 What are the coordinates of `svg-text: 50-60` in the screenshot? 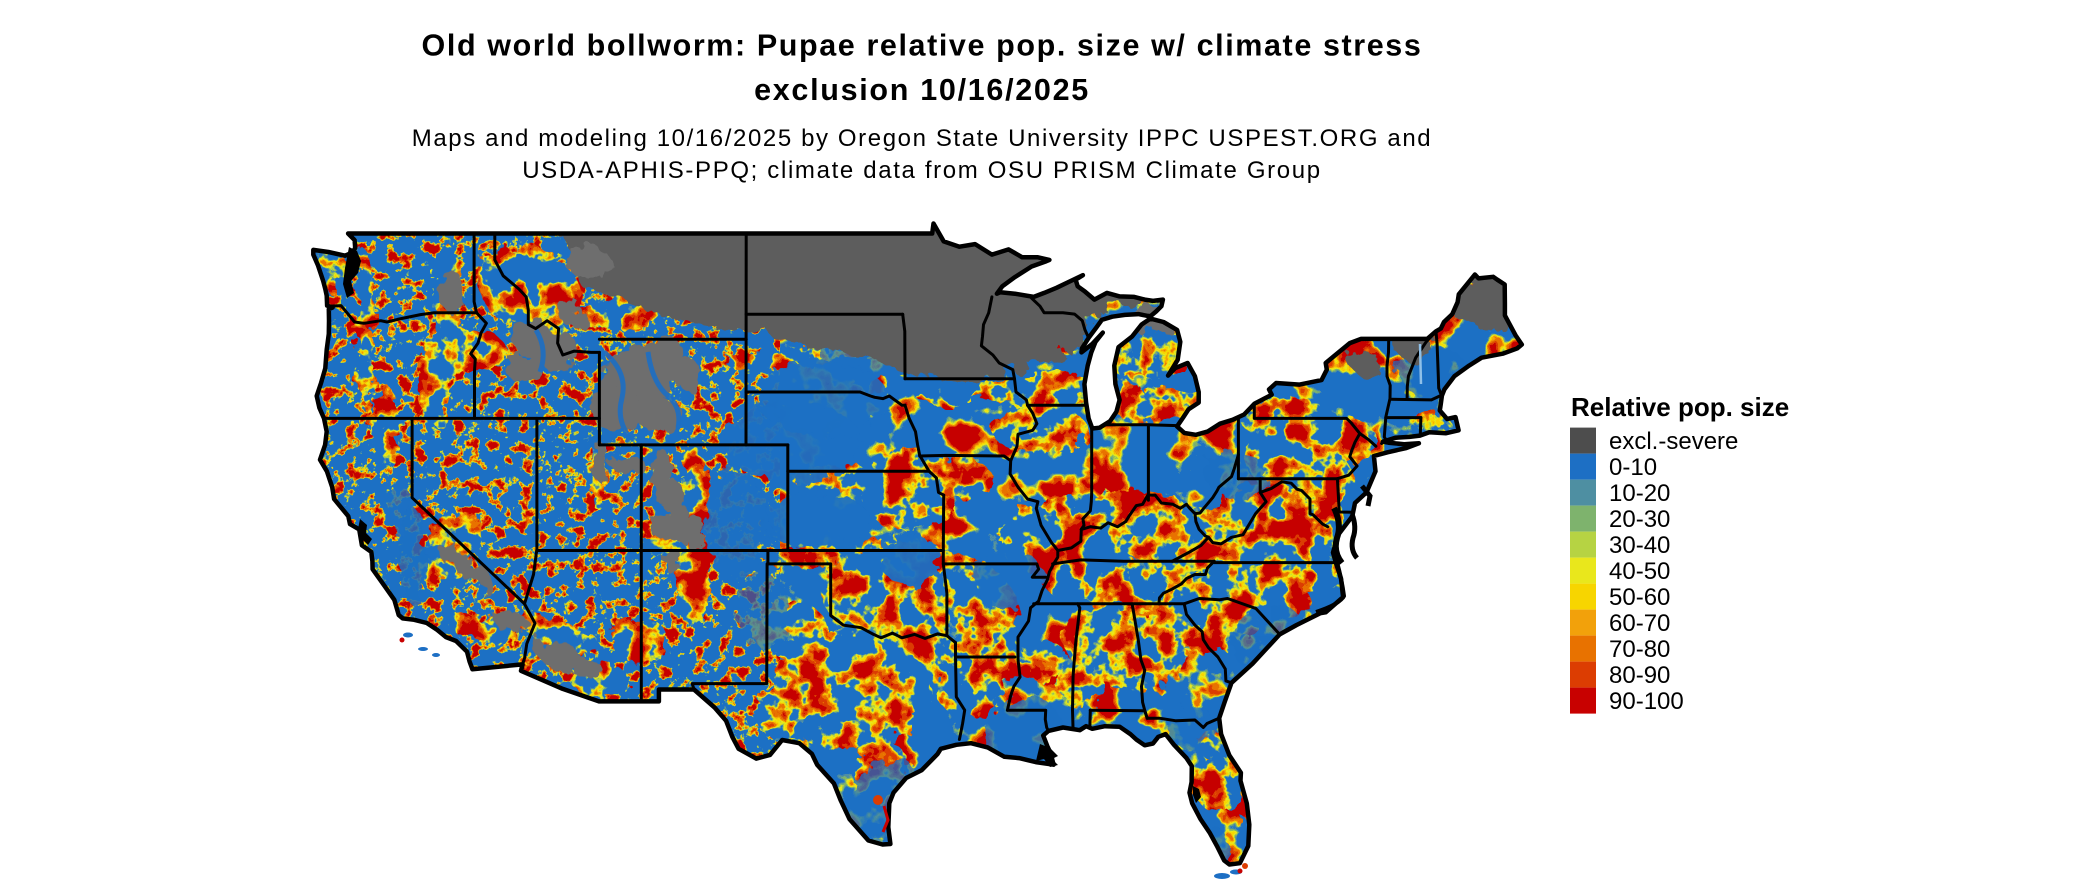 It's located at (1639, 597).